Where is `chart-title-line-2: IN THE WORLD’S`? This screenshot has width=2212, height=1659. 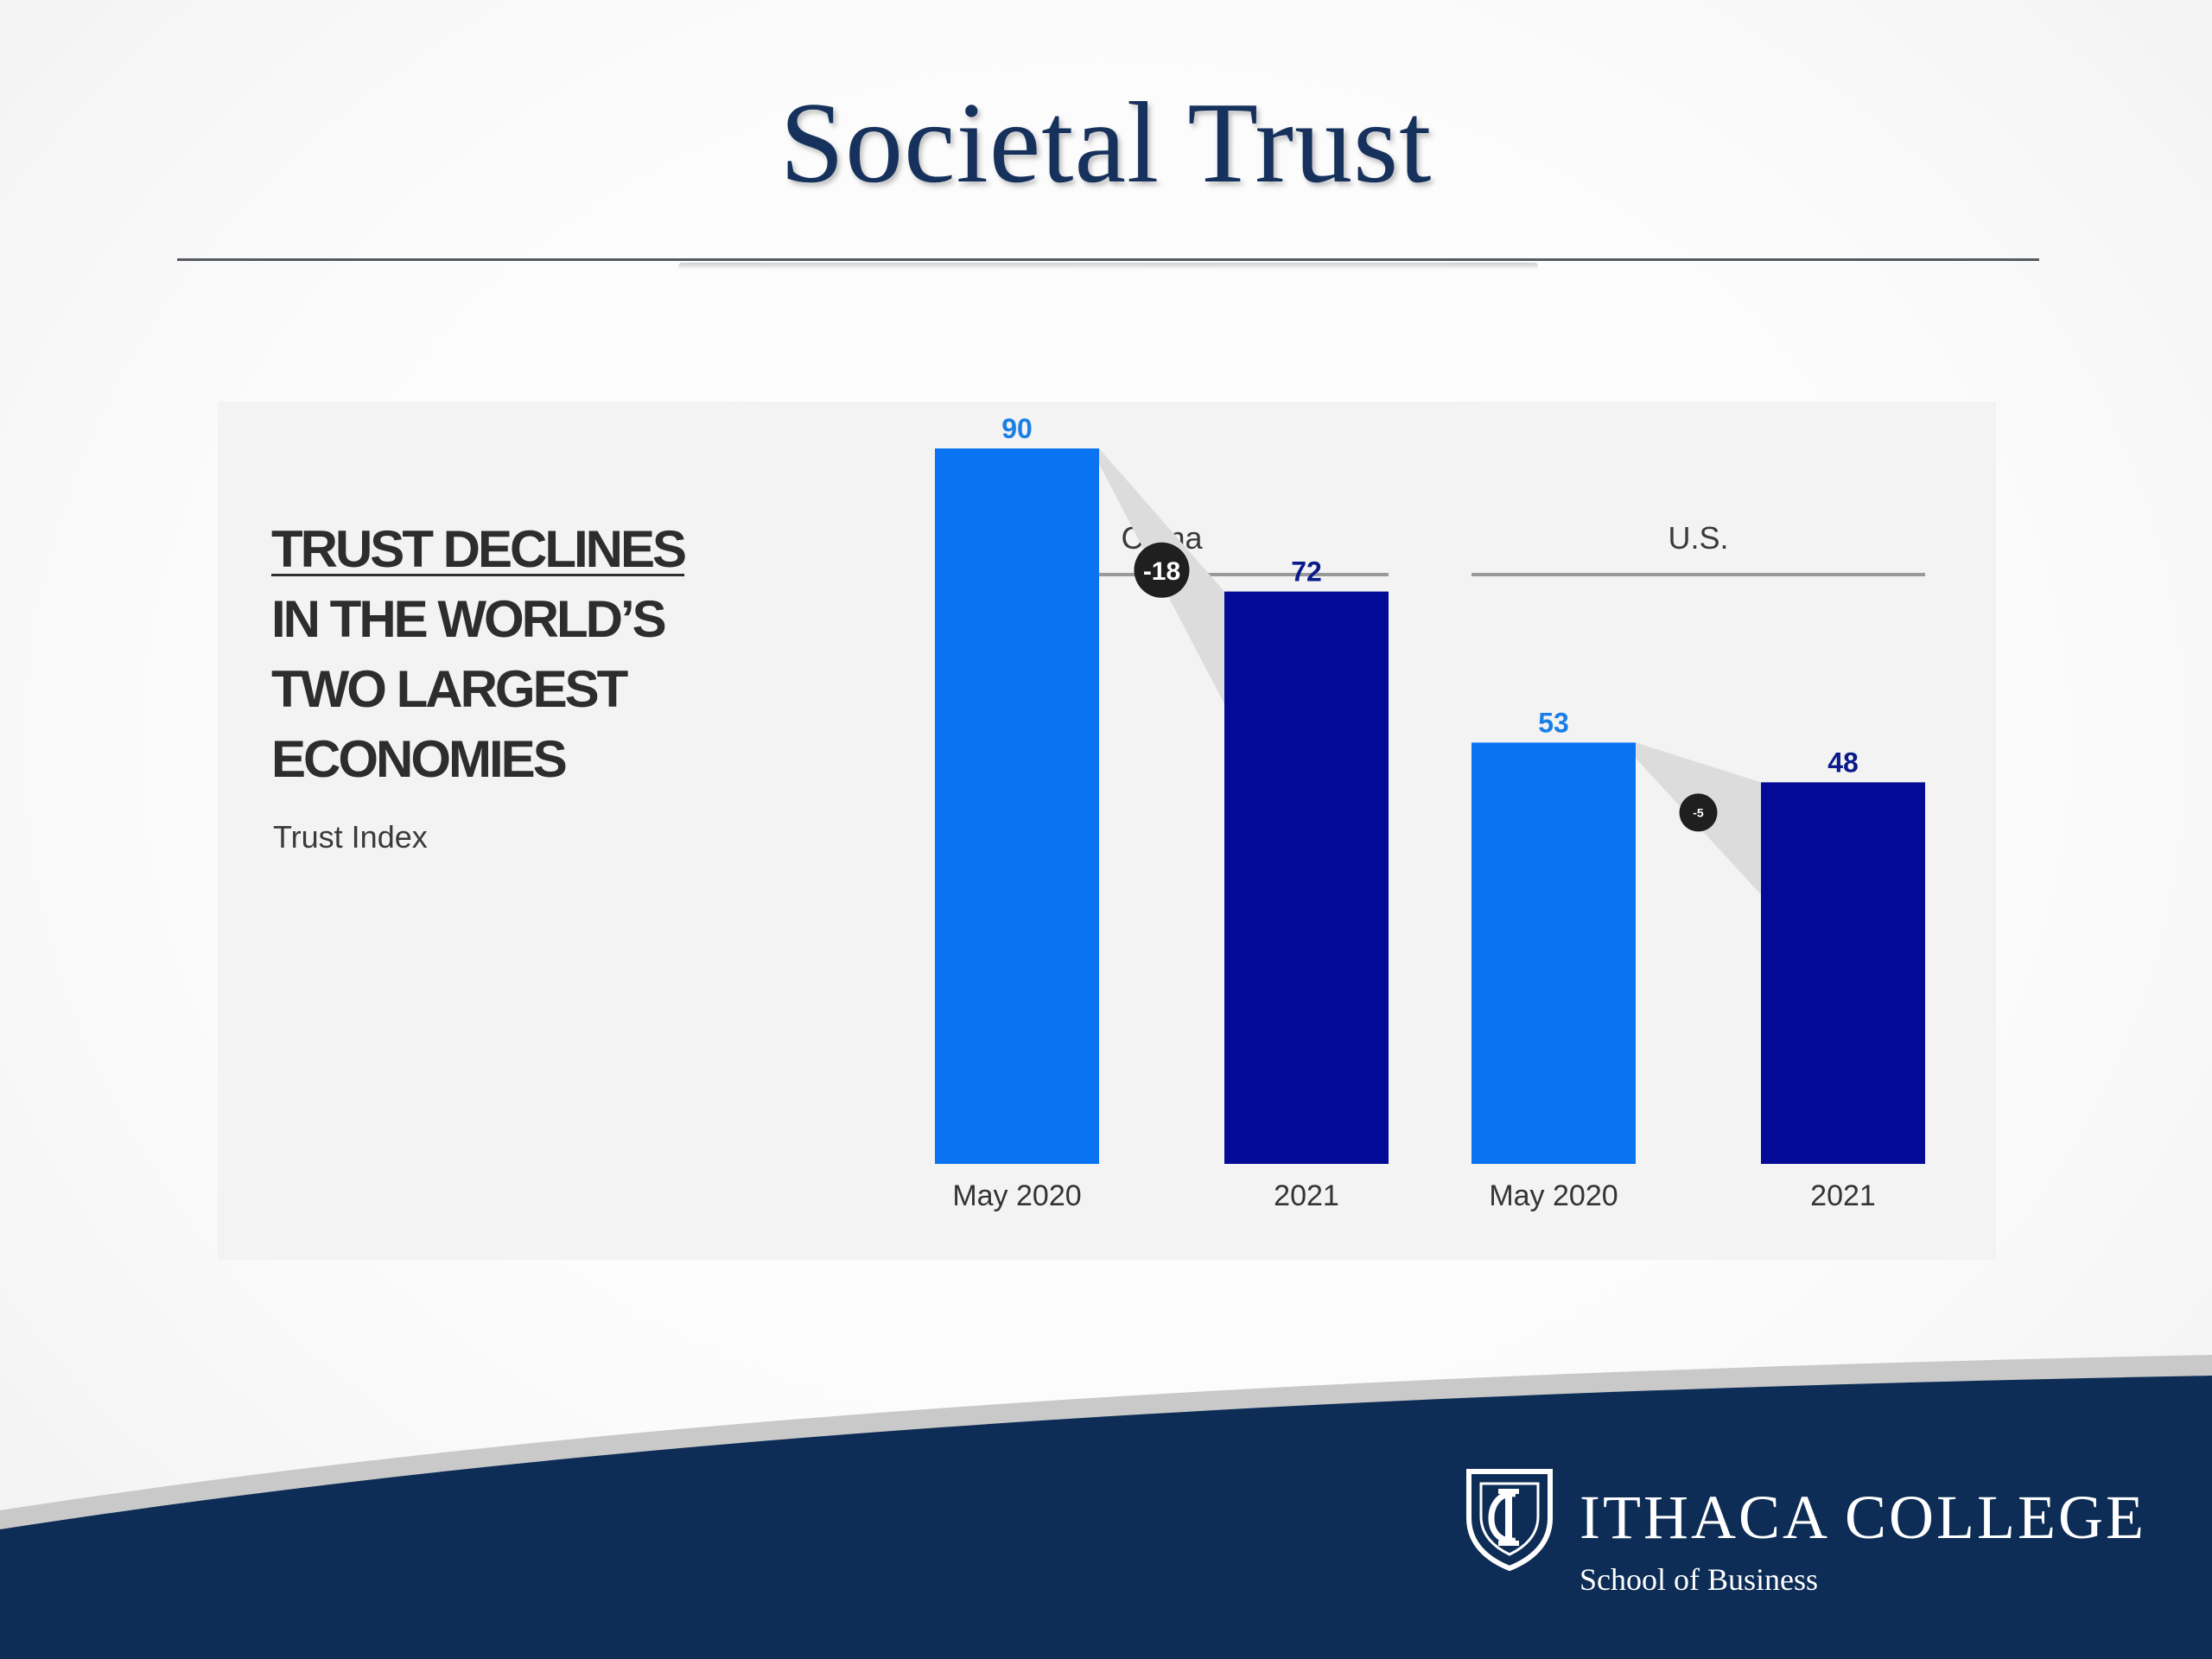
chart-title-line-2: IN THE WORLD’S is located at coordinates (469, 619).